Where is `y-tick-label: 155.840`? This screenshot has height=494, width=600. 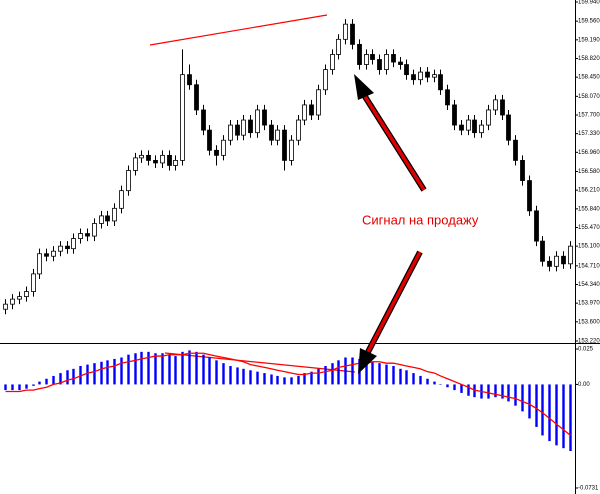
y-tick-label: 155.840 is located at coordinates (589, 209).